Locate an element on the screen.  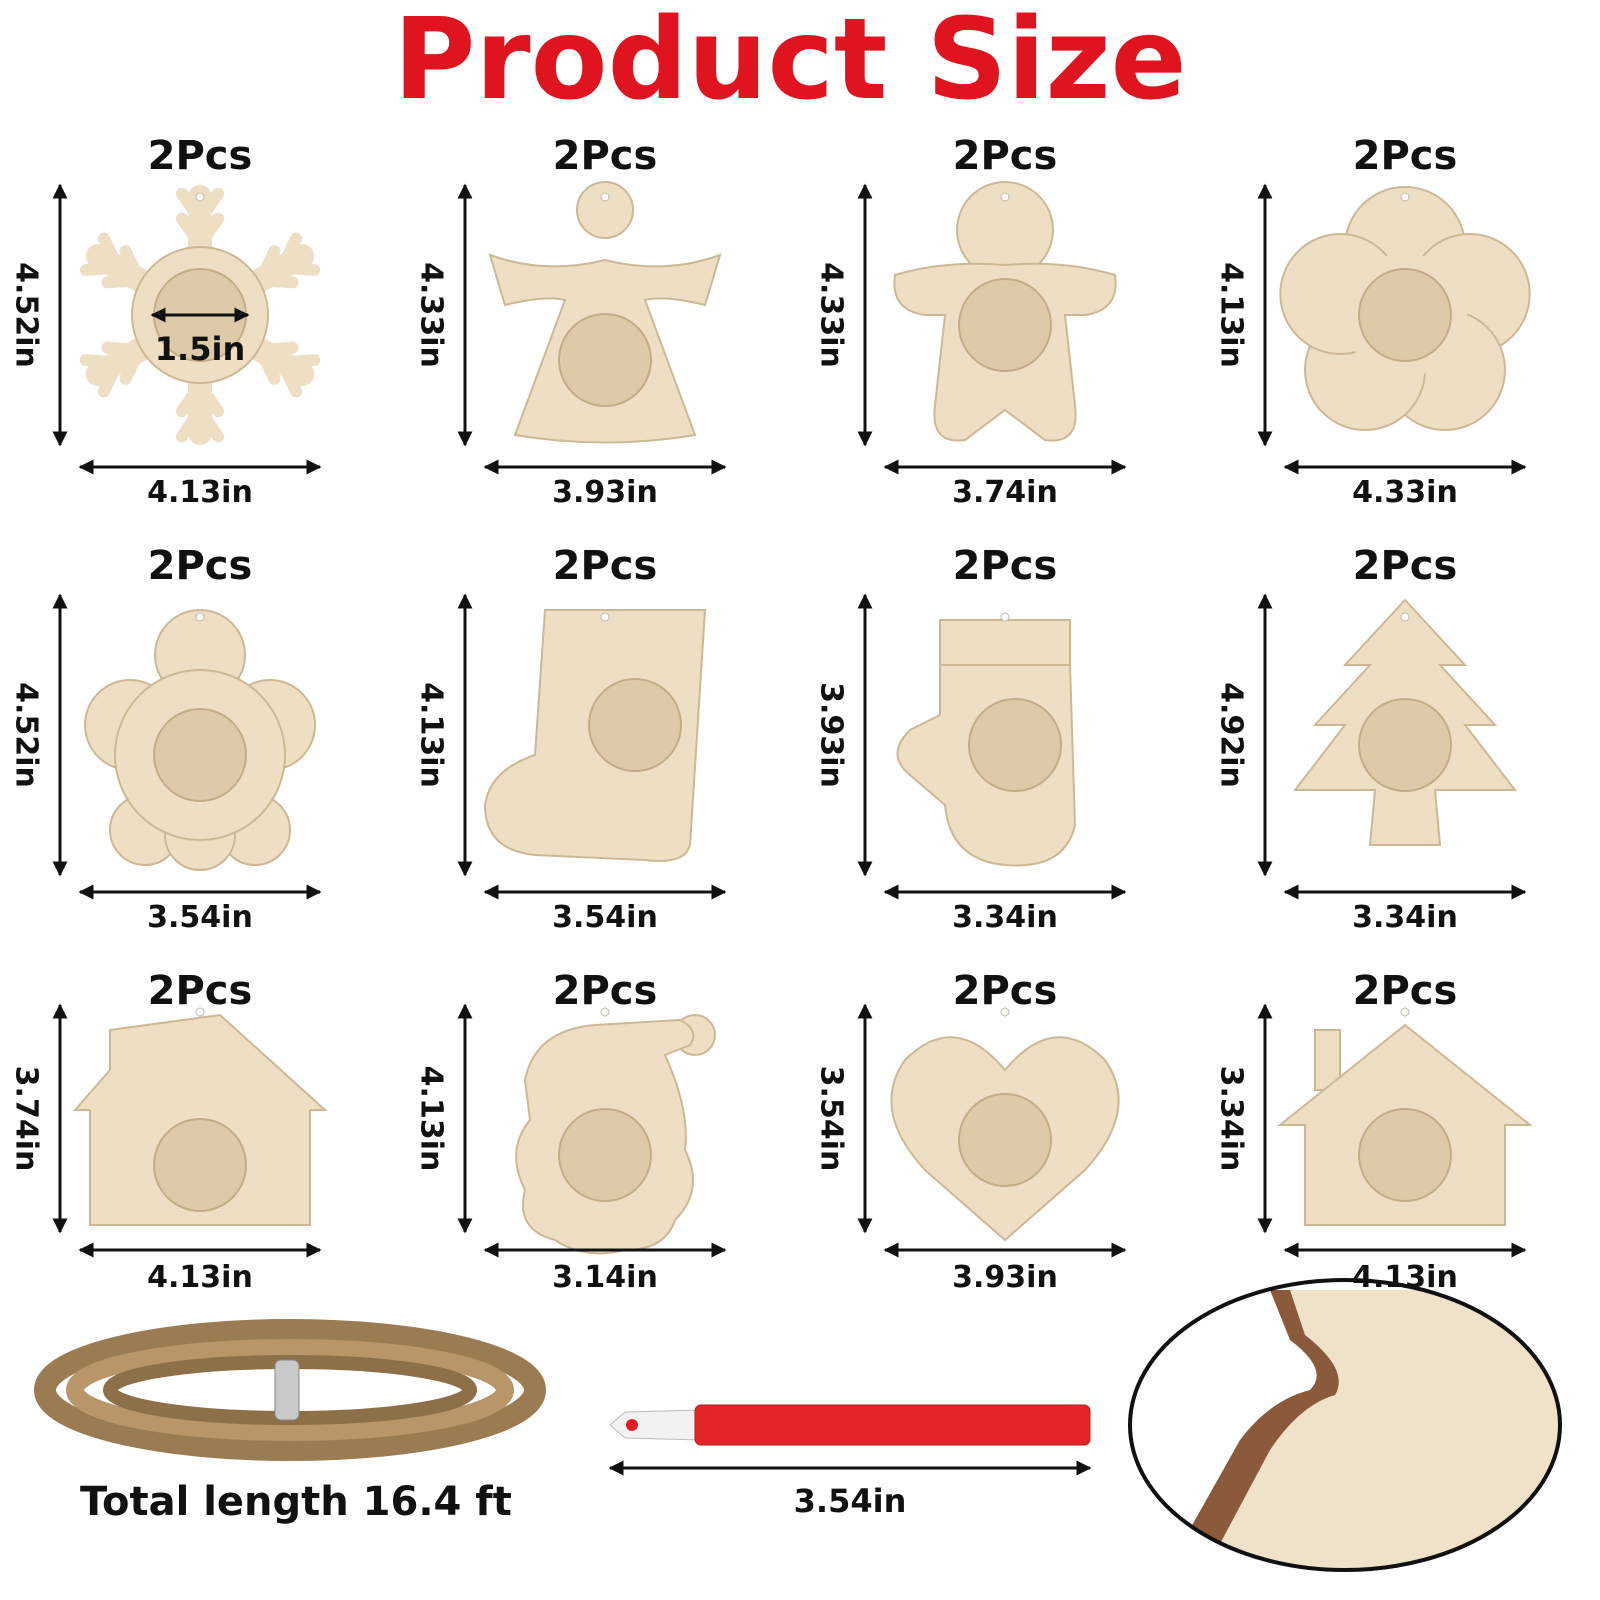
height-label: 4.92in is located at coordinates (1231, 735).